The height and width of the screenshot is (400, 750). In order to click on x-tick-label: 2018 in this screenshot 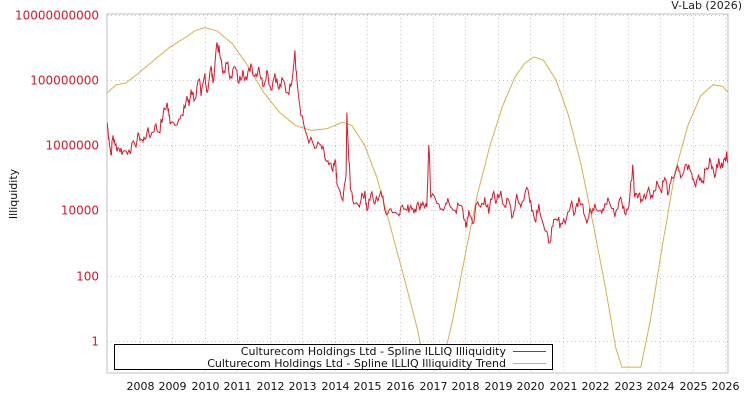, I will do `click(466, 386)`.